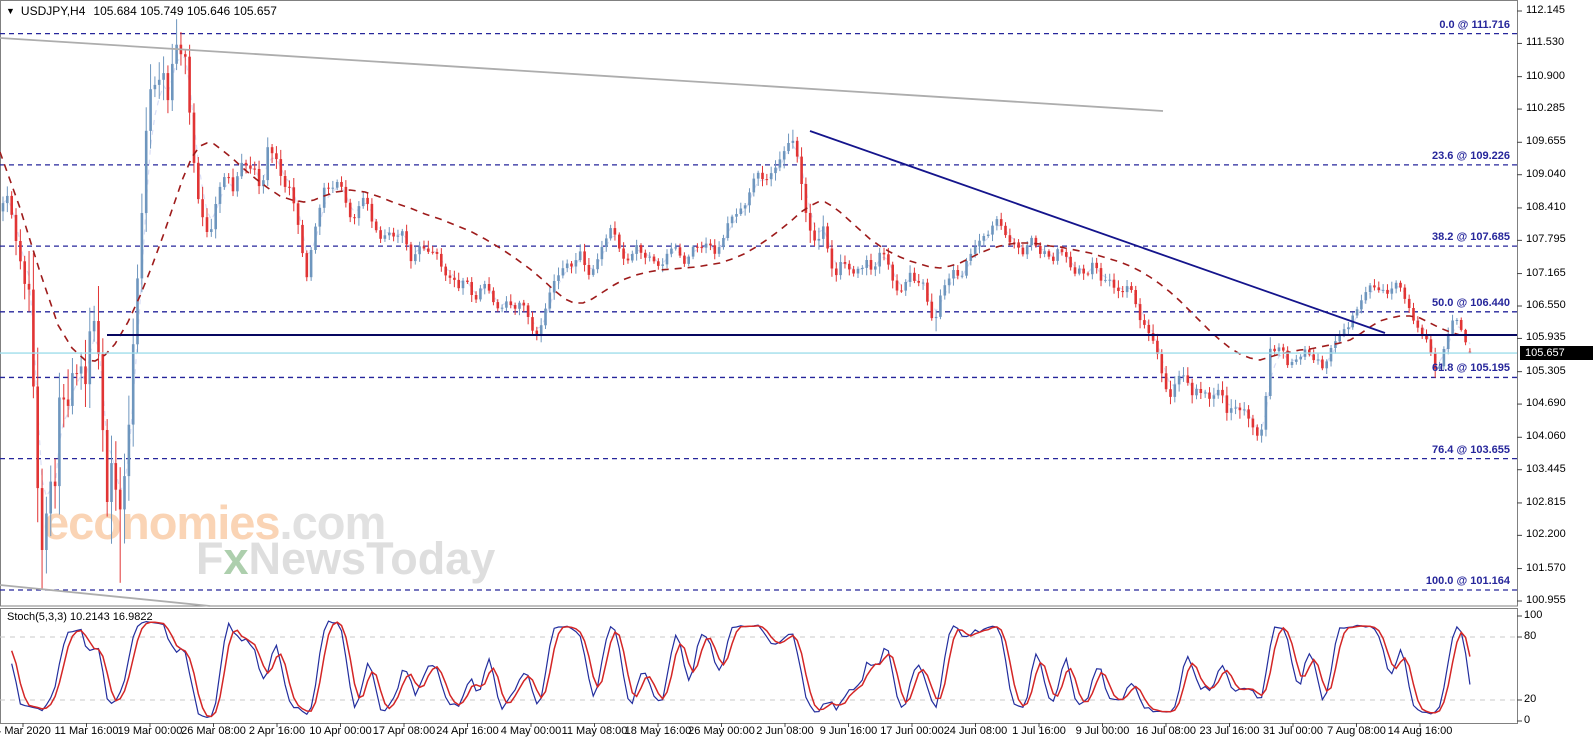 The height and width of the screenshot is (743, 1596). I want to click on fib-label: 76.4 @ 103.655, so click(1470, 449).